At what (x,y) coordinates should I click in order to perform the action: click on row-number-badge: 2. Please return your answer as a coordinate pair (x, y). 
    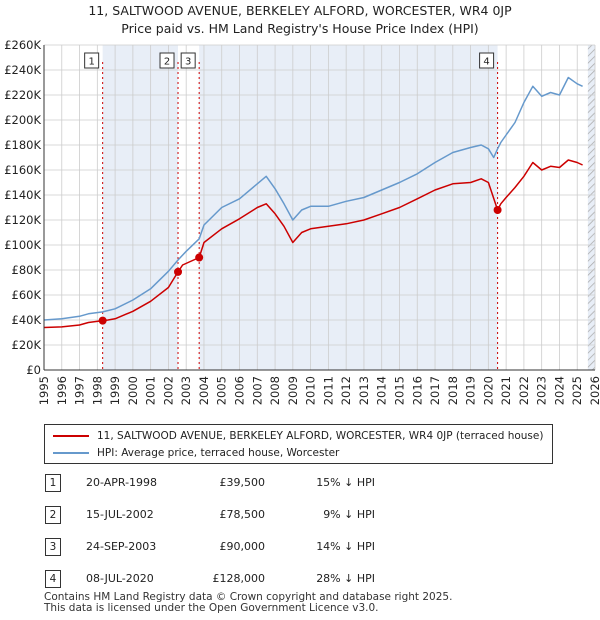
    Looking at the image, I should click on (53, 515).